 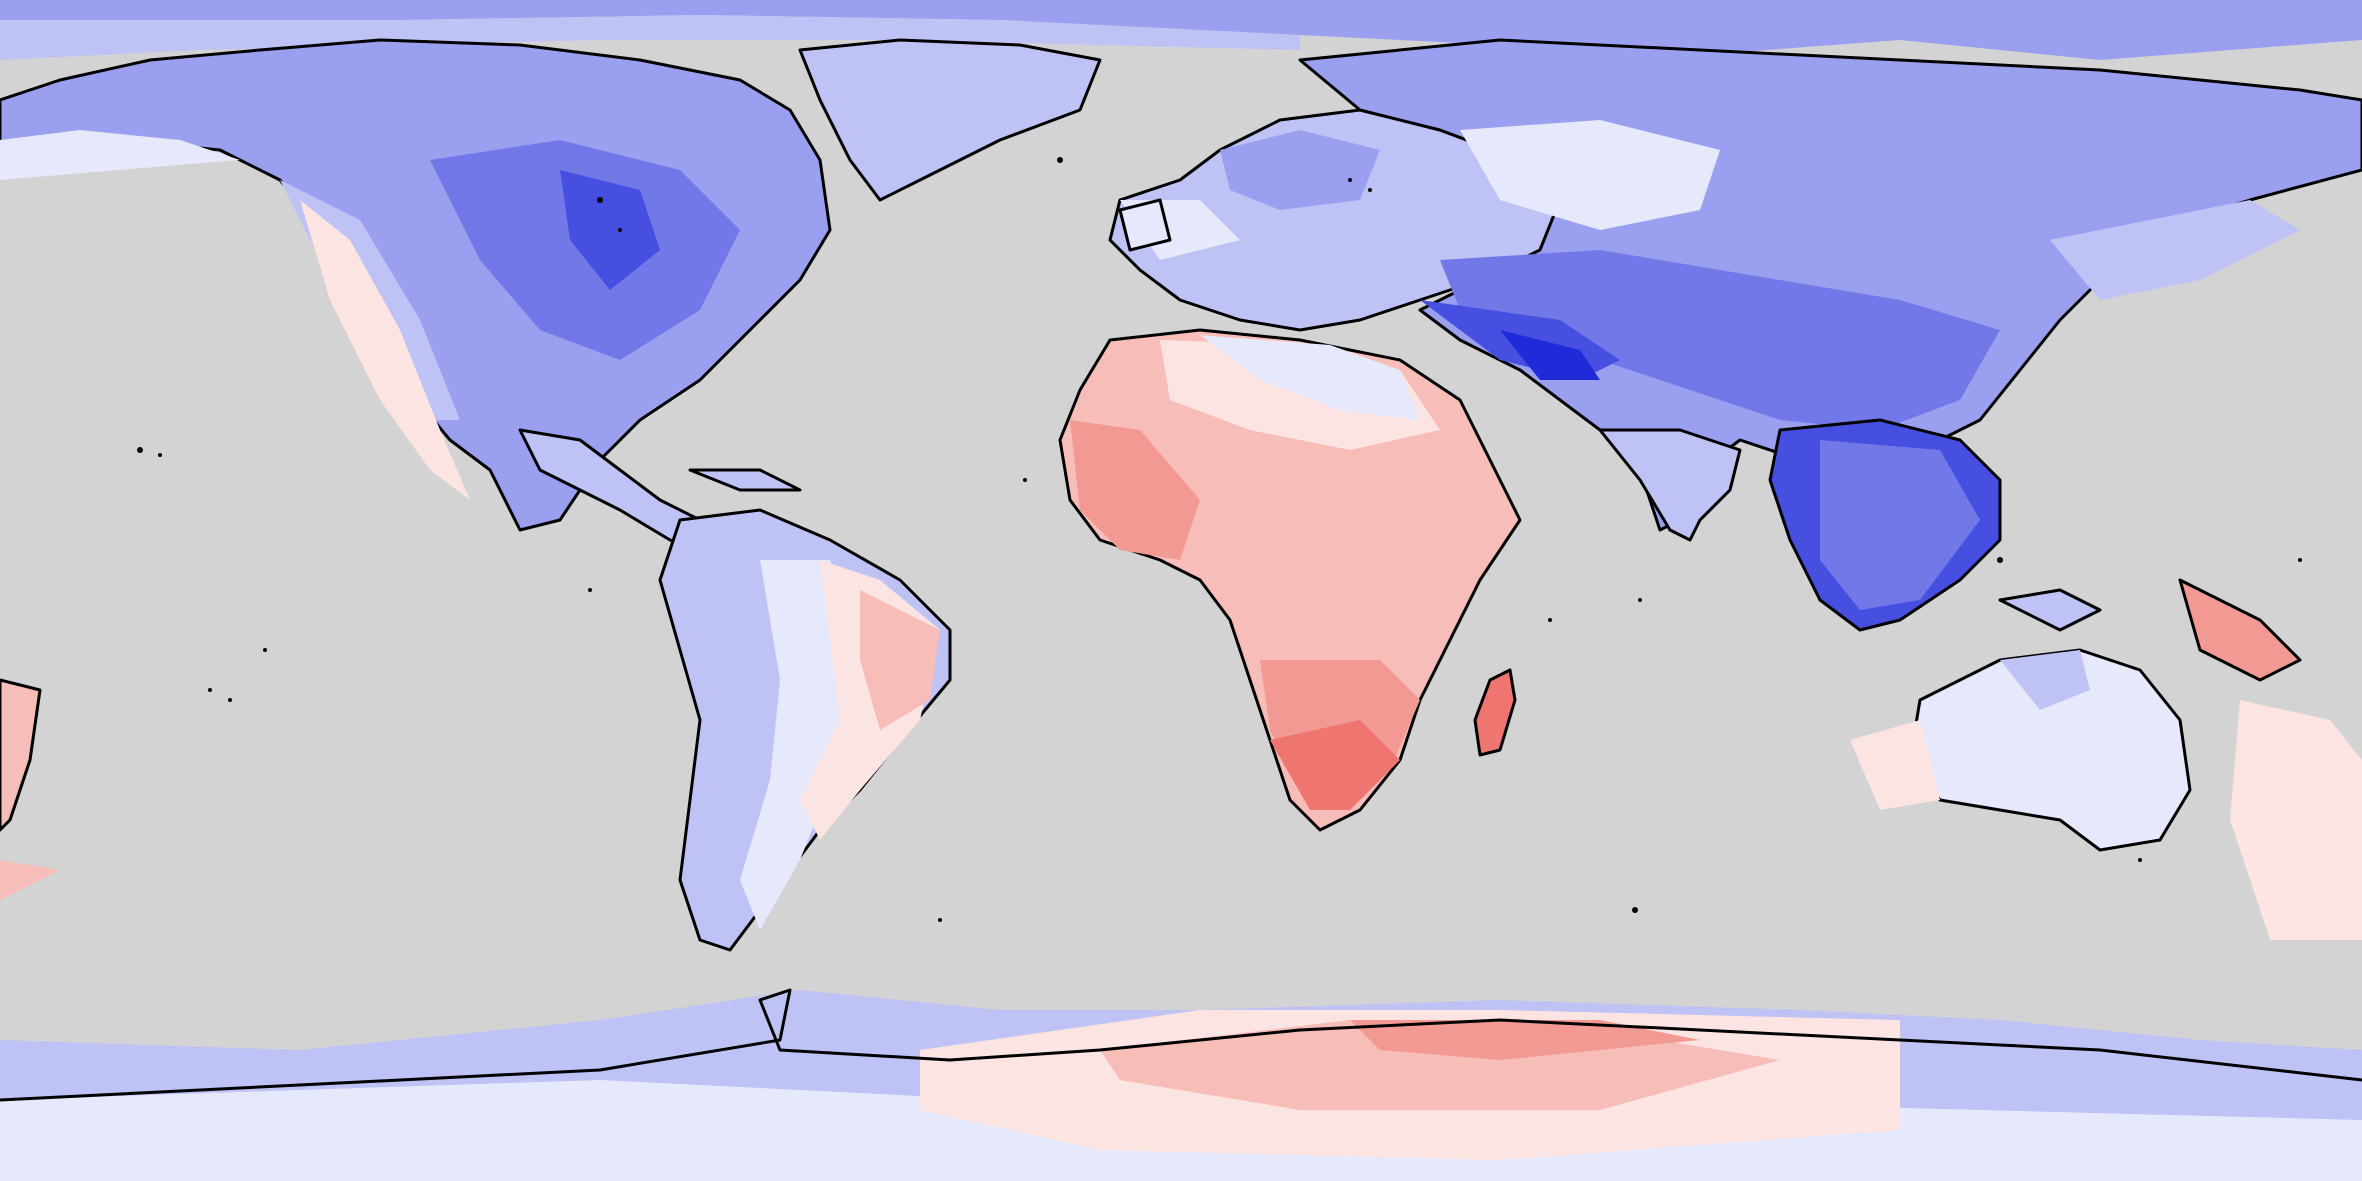 I want to click on region-south-america, so click(x=805, y=730).